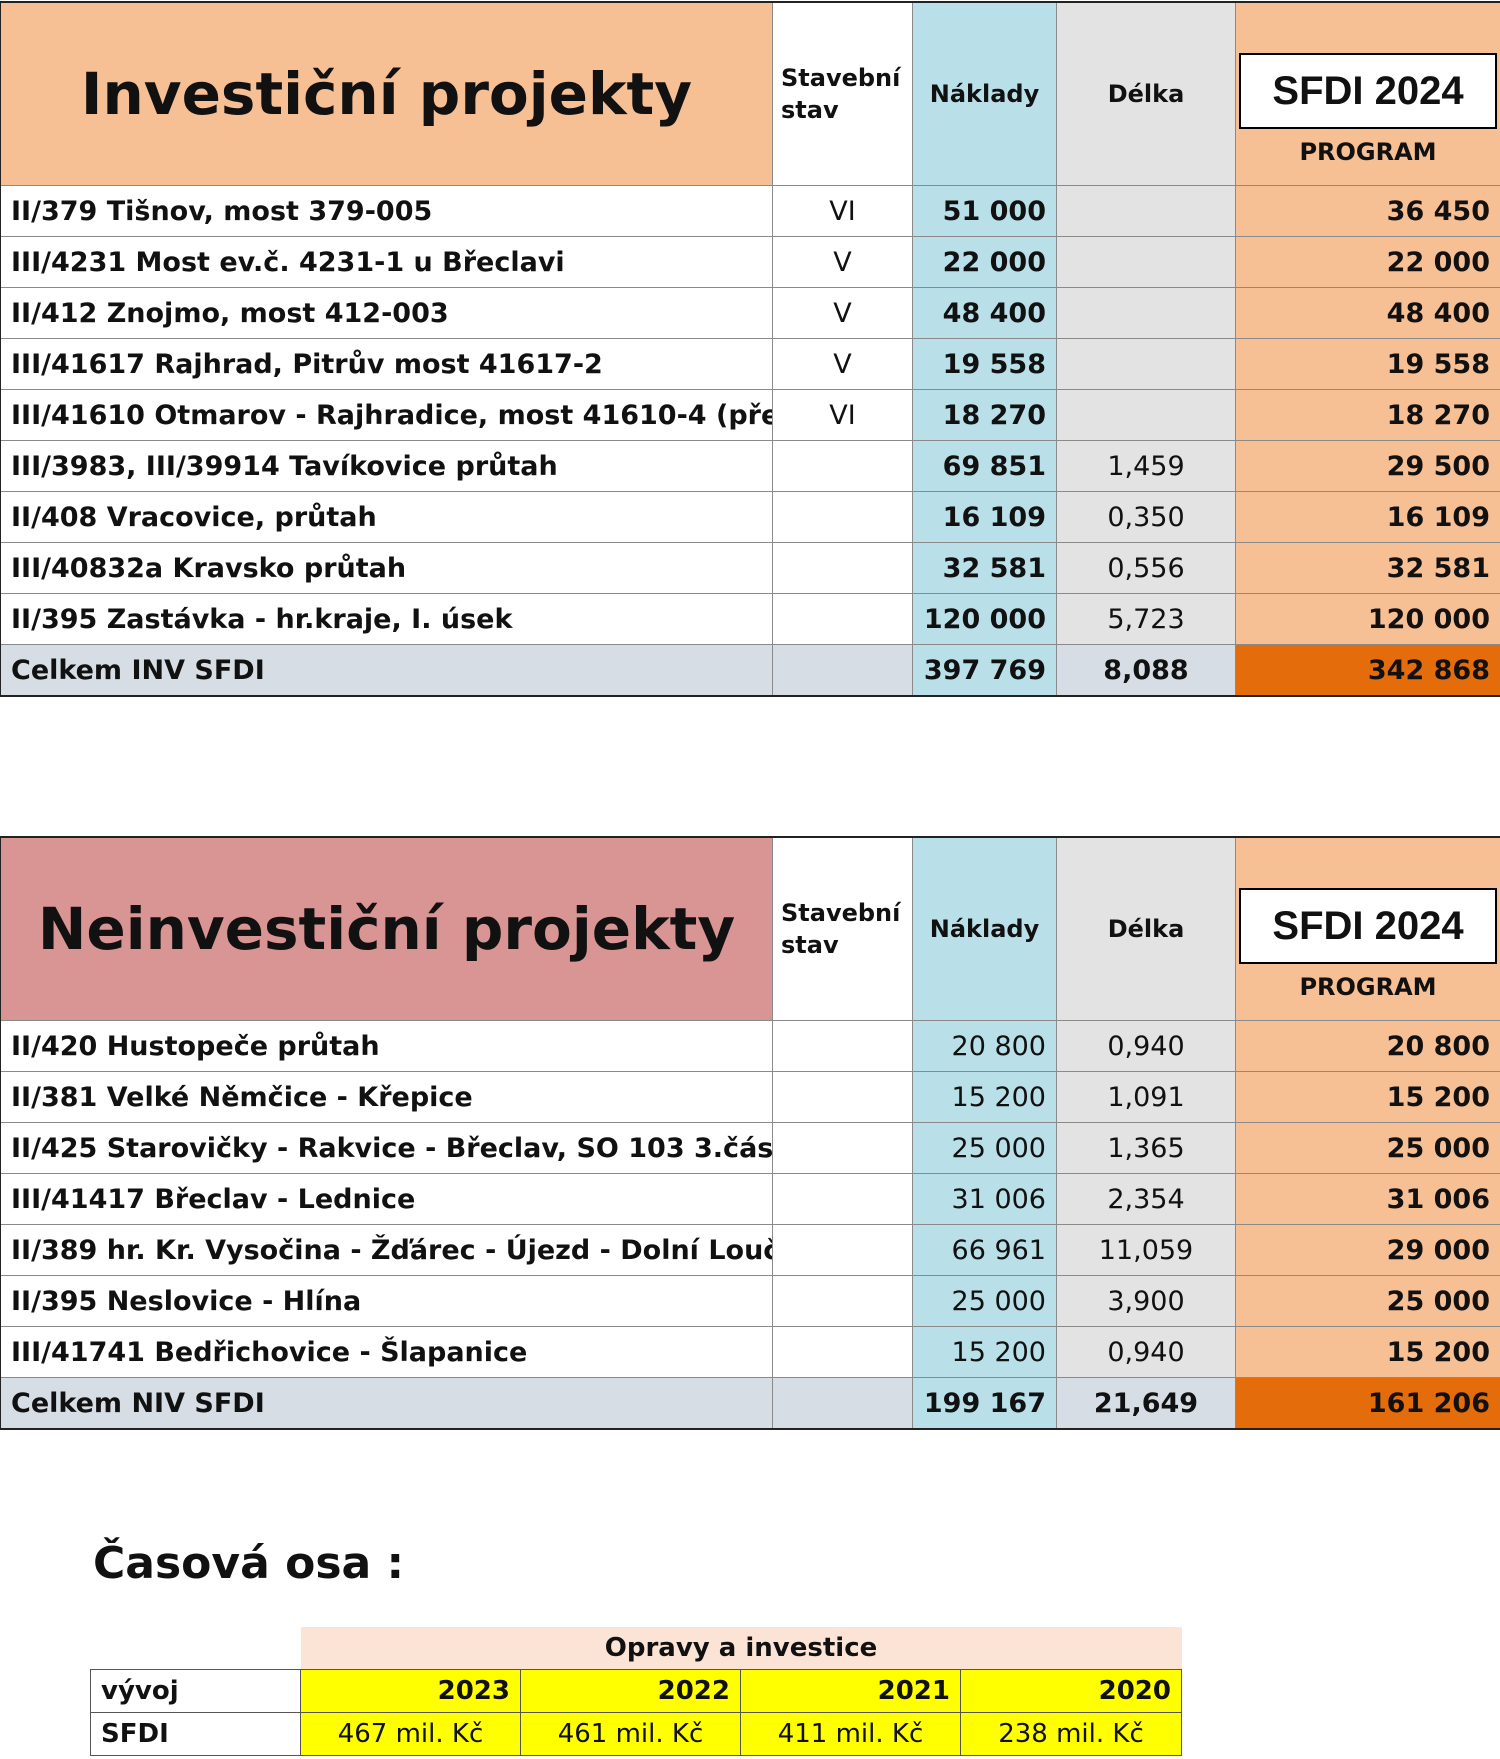 The height and width of the screenshot is (1759, 1500). Describe the element at coordinates (196, 1648) in the screenshot. I see `timeline-caption-spacer` at that location.